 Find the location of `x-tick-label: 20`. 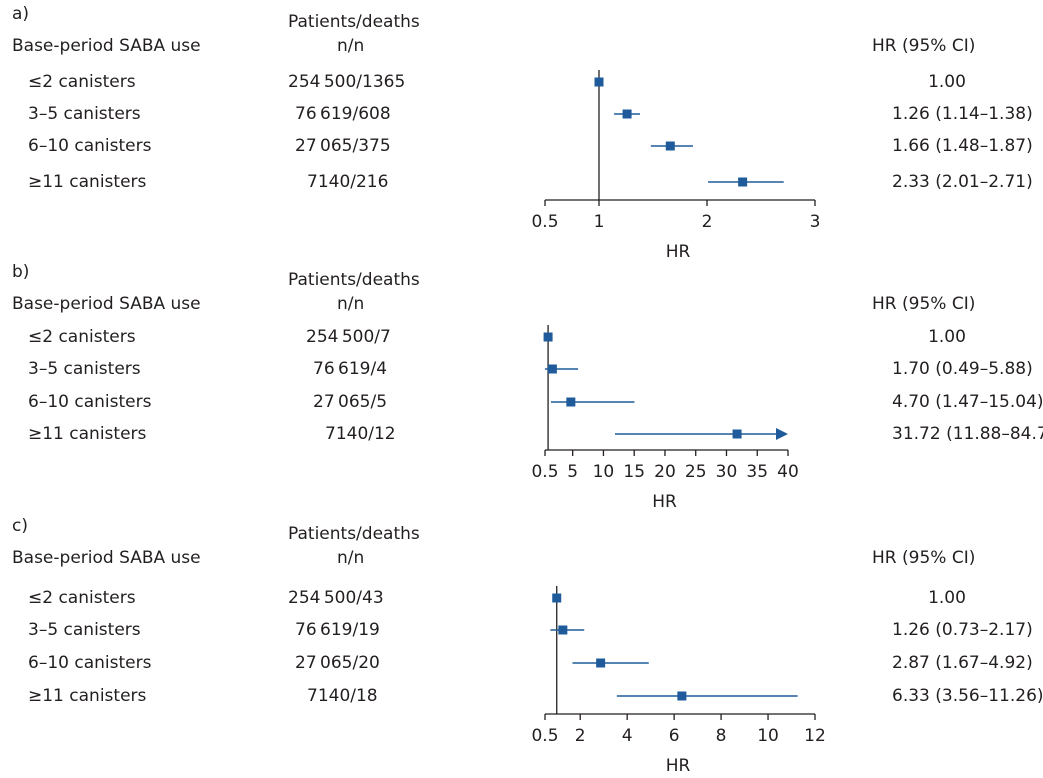

x-tick-label: 20 is located at coordinates (665, 472).